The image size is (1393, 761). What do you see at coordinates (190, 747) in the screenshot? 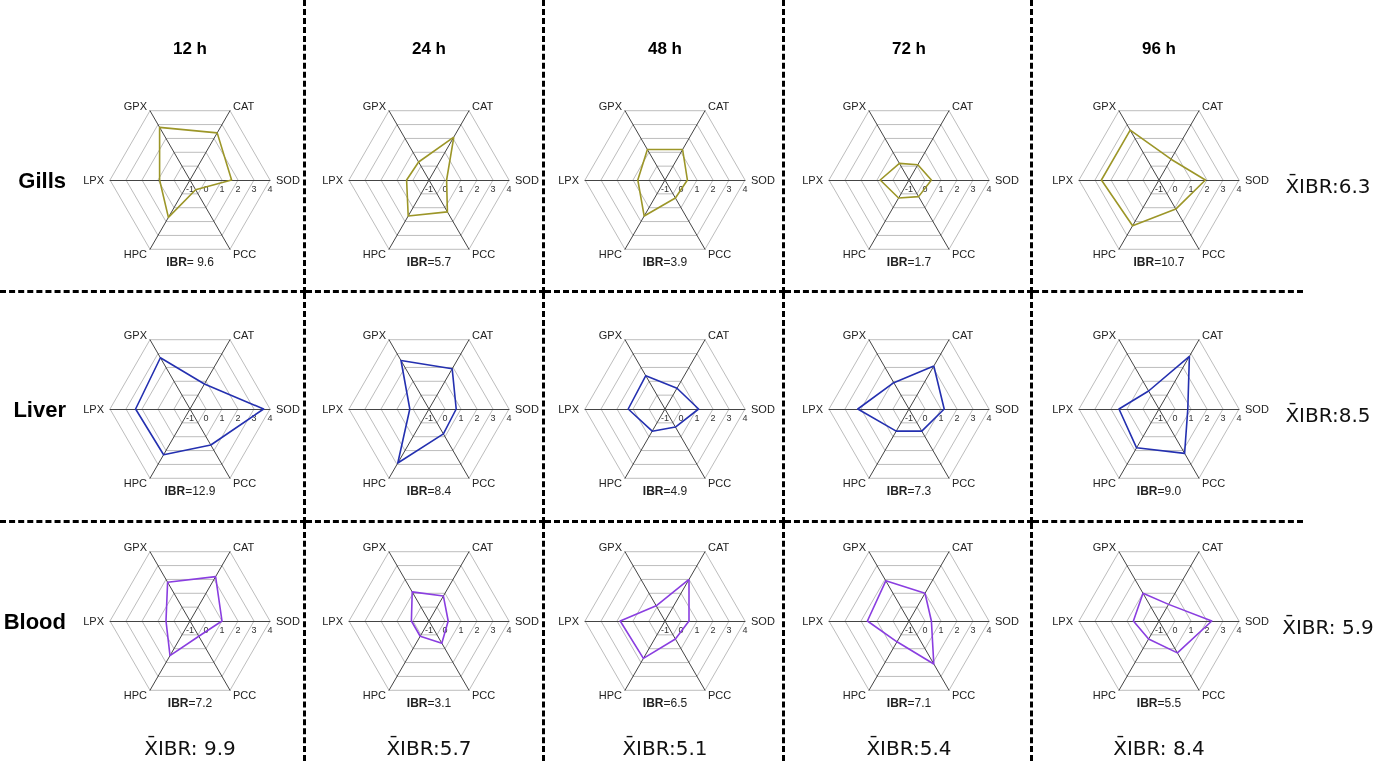
I see `text: X̄IBR: 9.9` at bounding box center [190, 747].